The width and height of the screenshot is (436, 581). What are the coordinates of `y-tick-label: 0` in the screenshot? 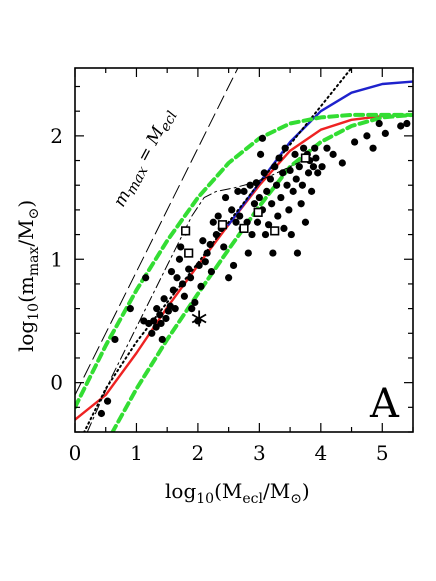 It's located at (56, 383).